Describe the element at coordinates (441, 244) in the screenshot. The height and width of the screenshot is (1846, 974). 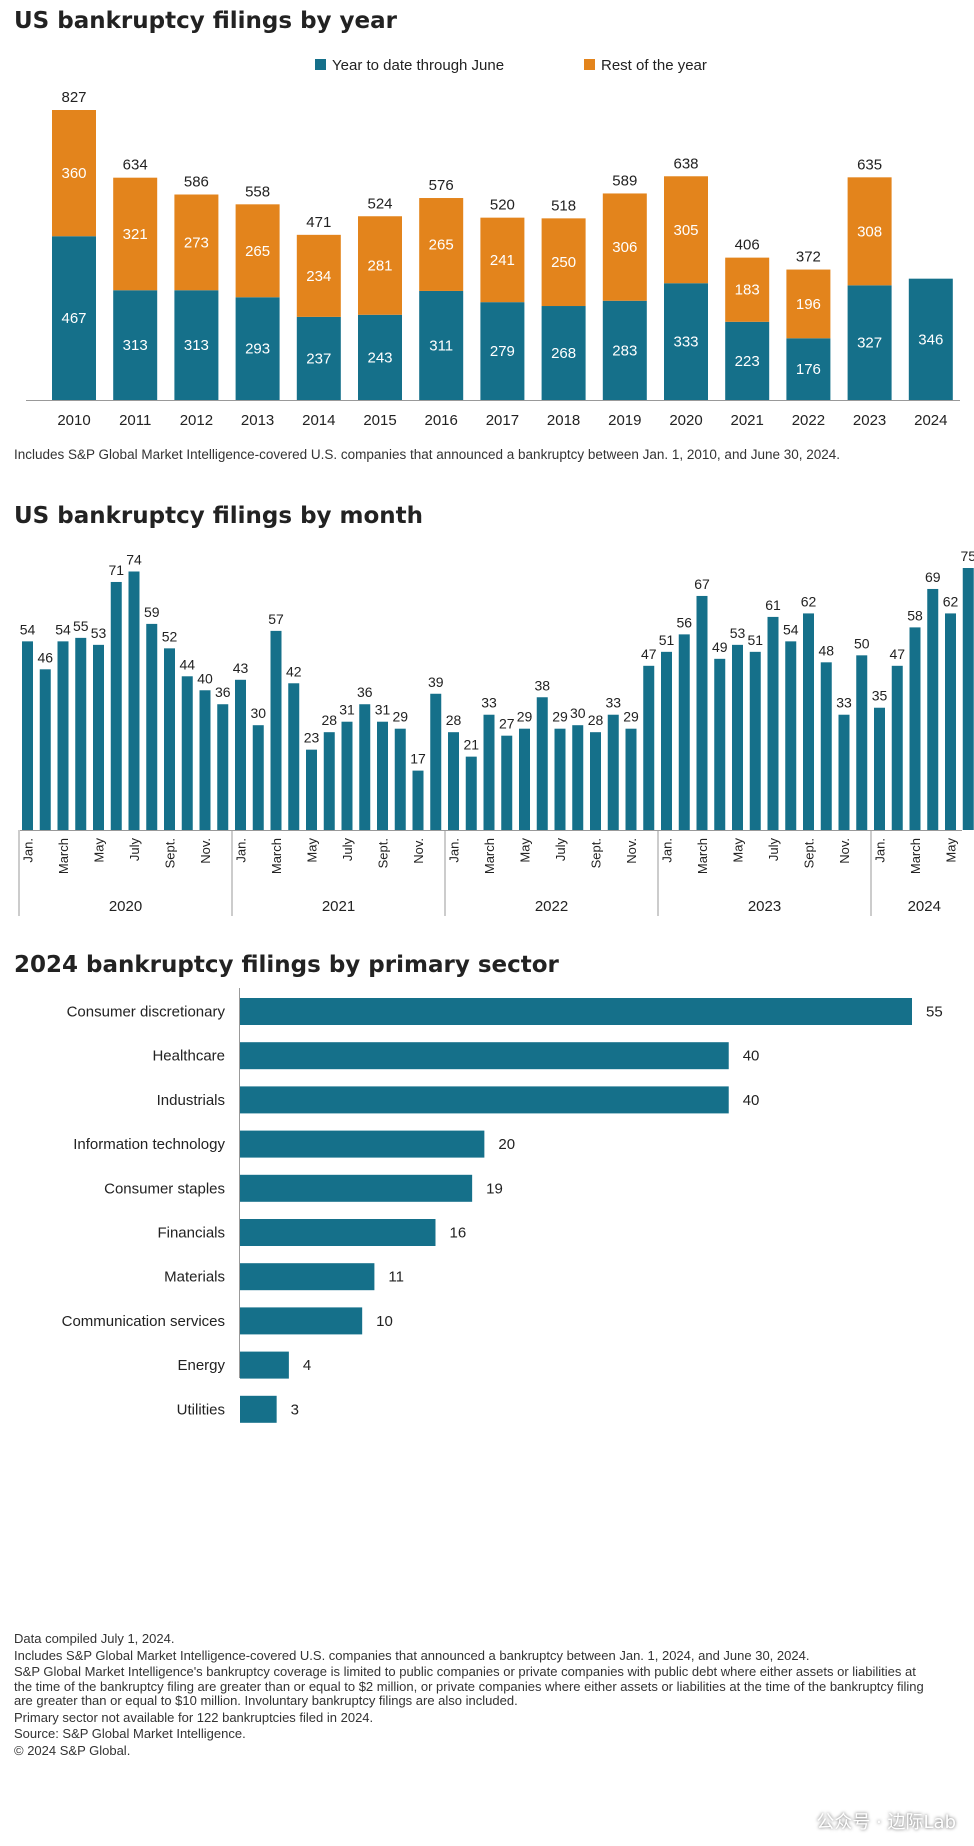
I see `bar-rest-2016` at that location.